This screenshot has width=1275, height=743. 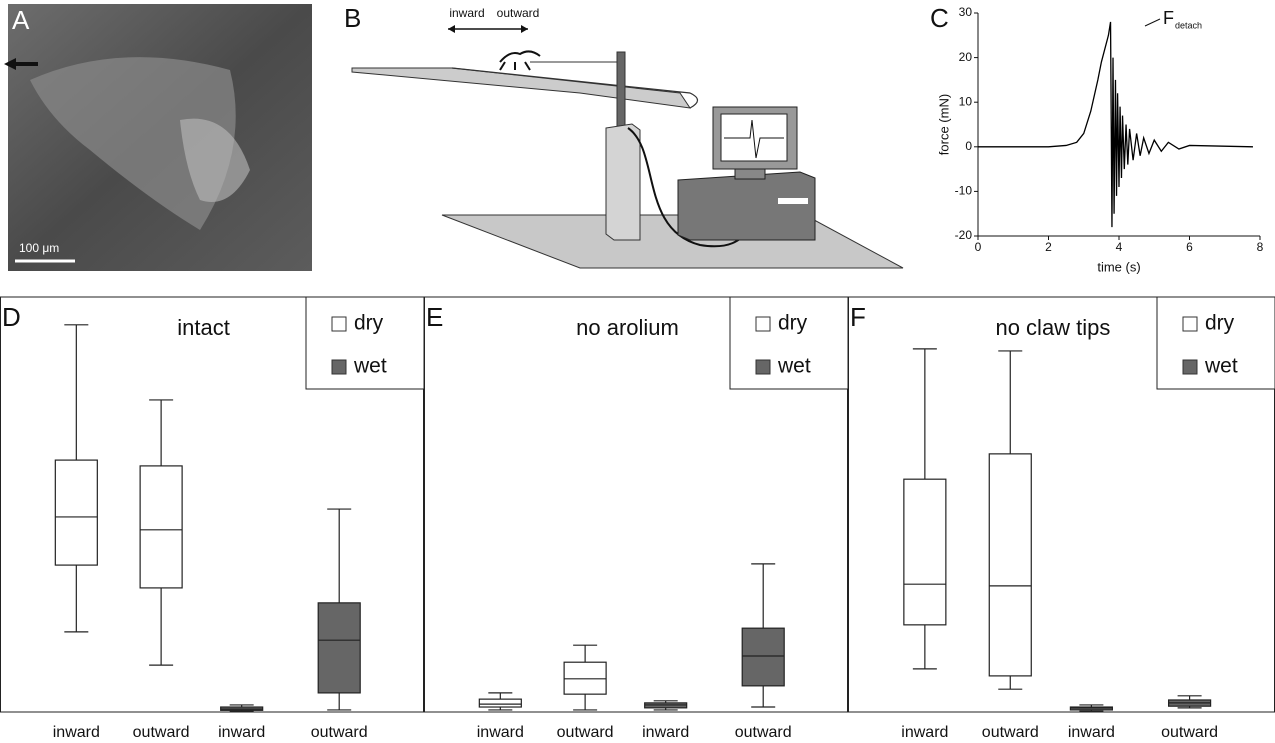 I want to click on screen-trace, so click(x=754, y=139).